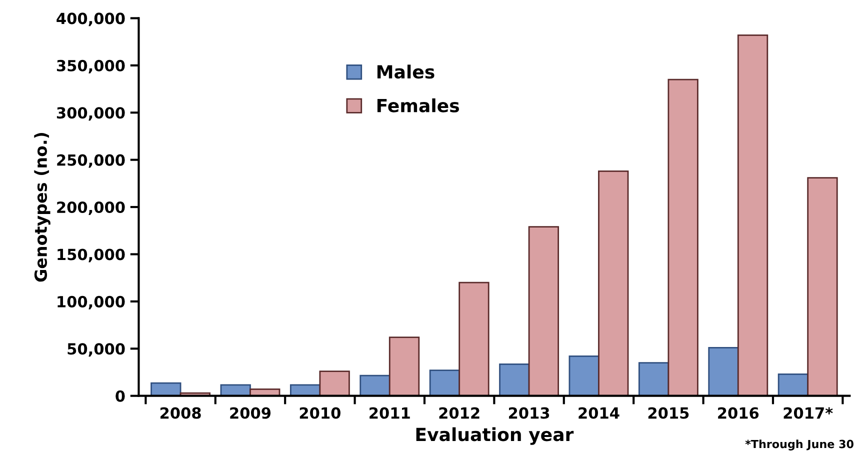  What do you see at coordinates (91, 208) in the screenshot?
I see `y-tick-label: 200,000` at bounding box center [91, 208].